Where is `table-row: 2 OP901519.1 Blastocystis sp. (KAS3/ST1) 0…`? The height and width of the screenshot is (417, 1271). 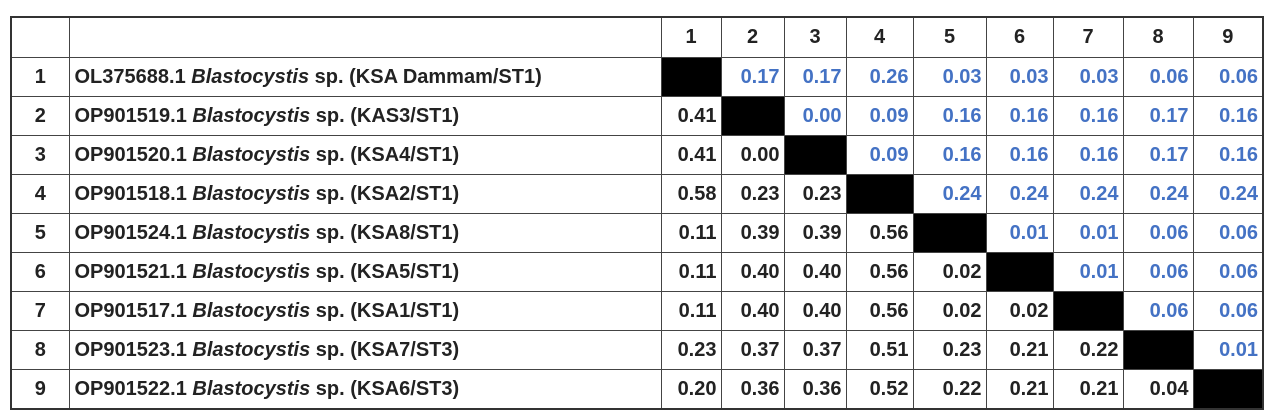
table-row: 2 OP901519.1 Blastocystis sp. (KAS3/ST1) 0… is located at coordinates (637, 116).